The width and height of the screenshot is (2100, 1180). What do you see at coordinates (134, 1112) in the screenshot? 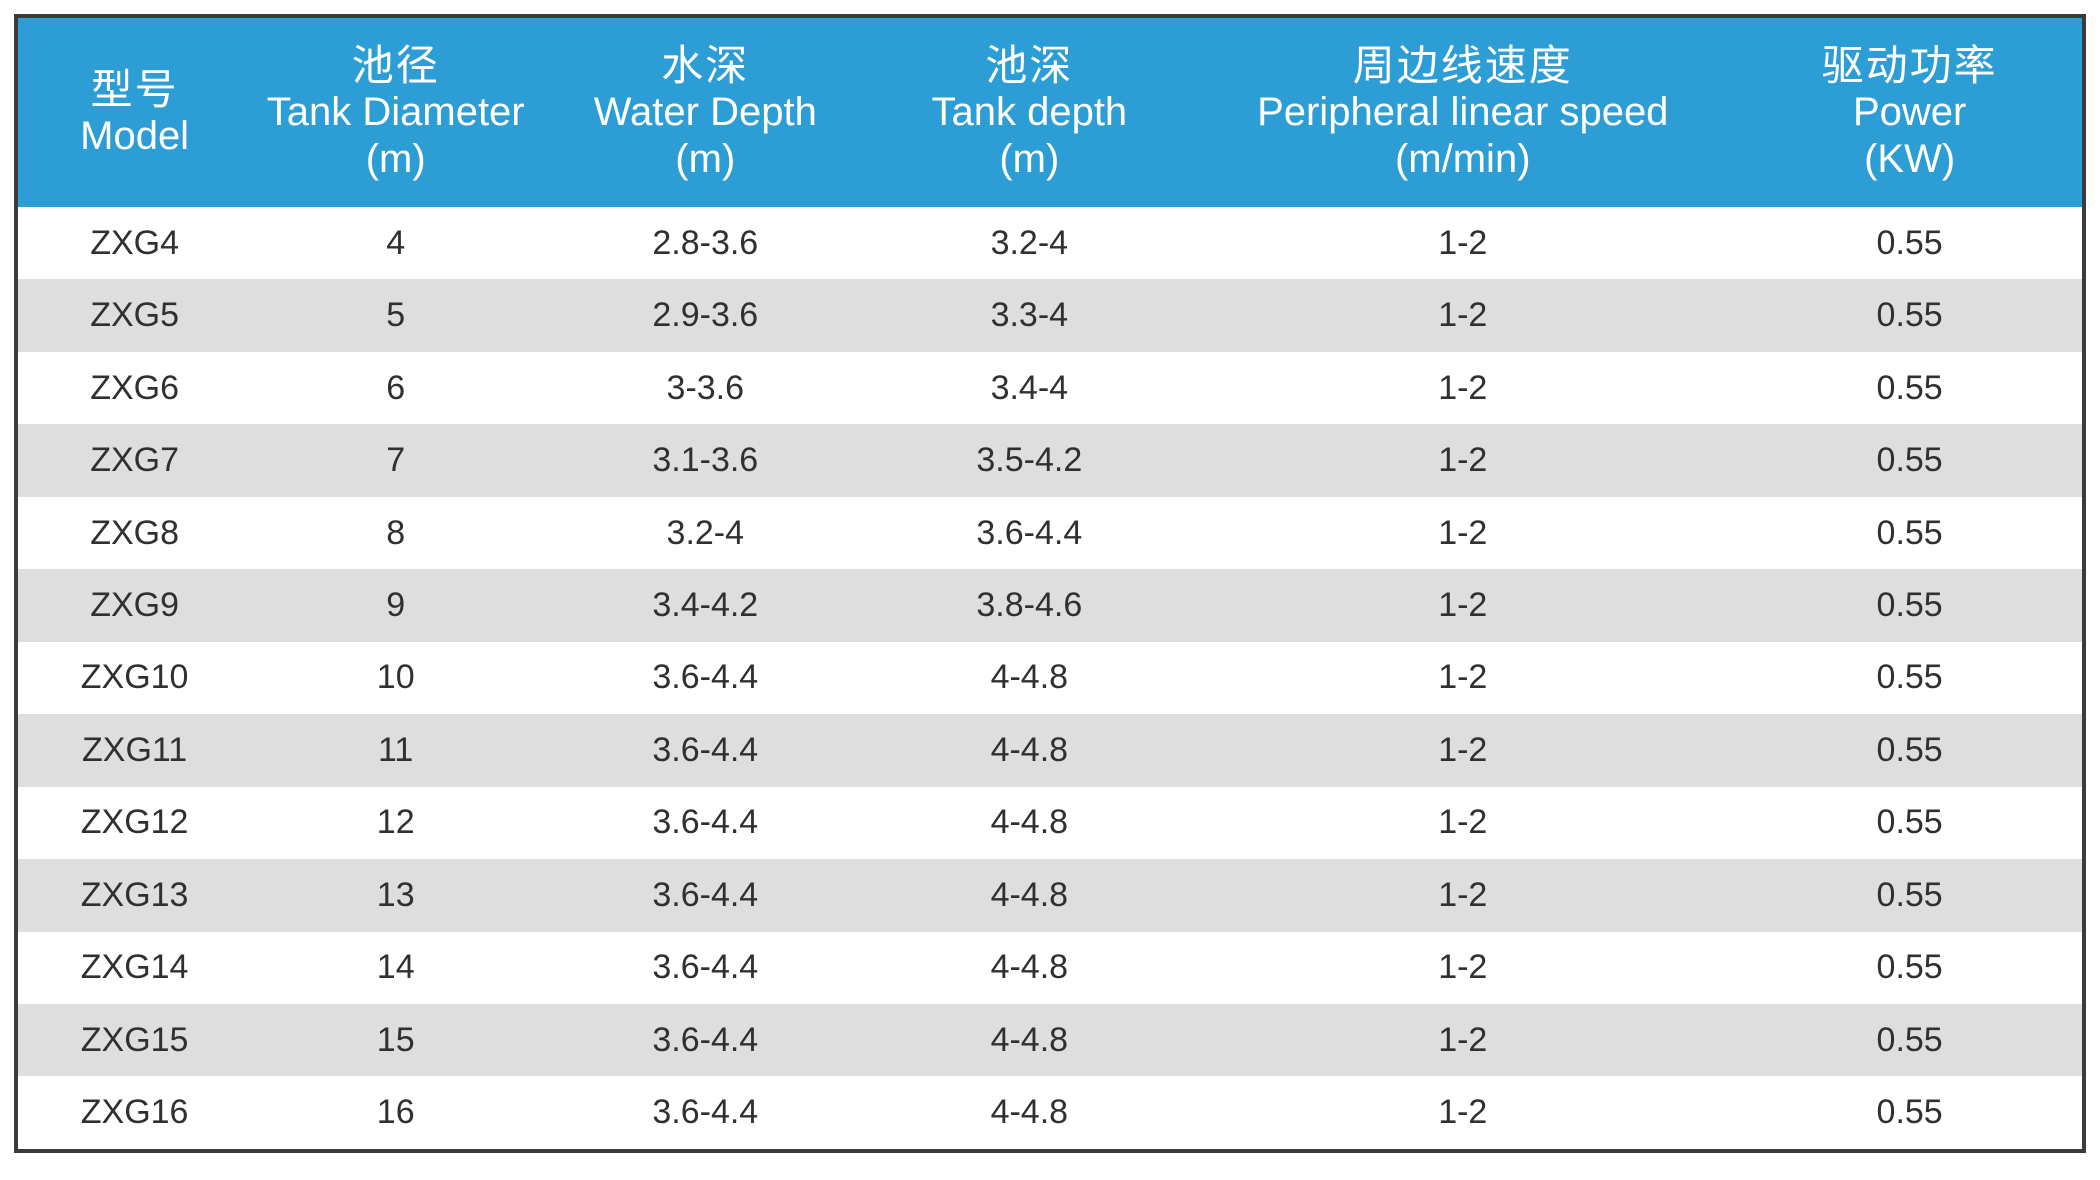
I see `cell-model: ZXG16` at bounding box center [134, 1112].